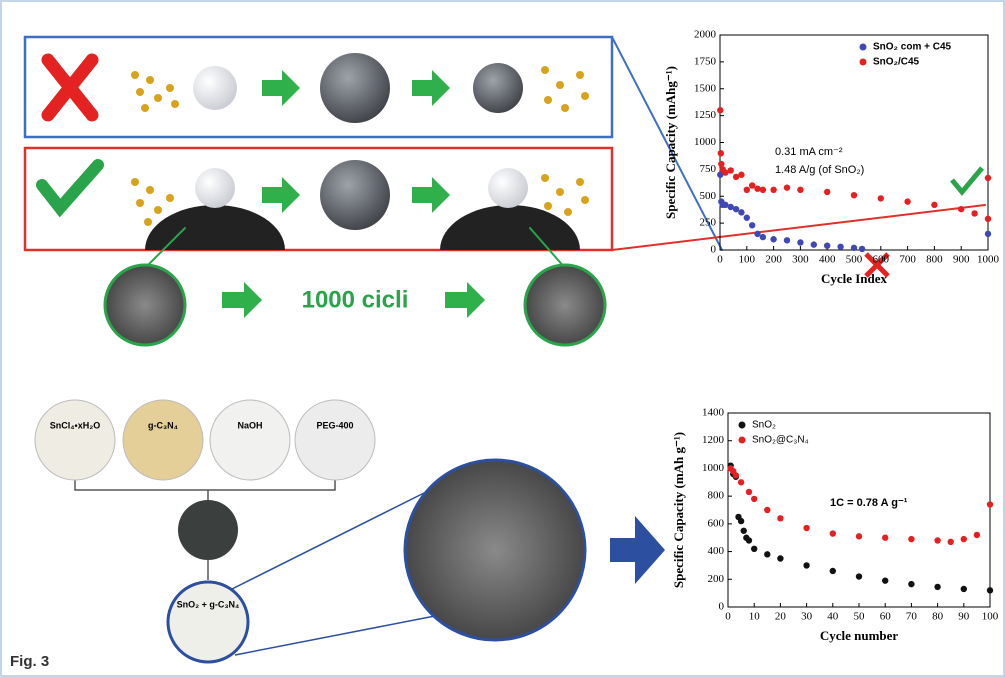  What do you see at coordinates (249, 425) in the screenshot?
I see `reagent-label: NaOH` at bounding box center [249, 425].